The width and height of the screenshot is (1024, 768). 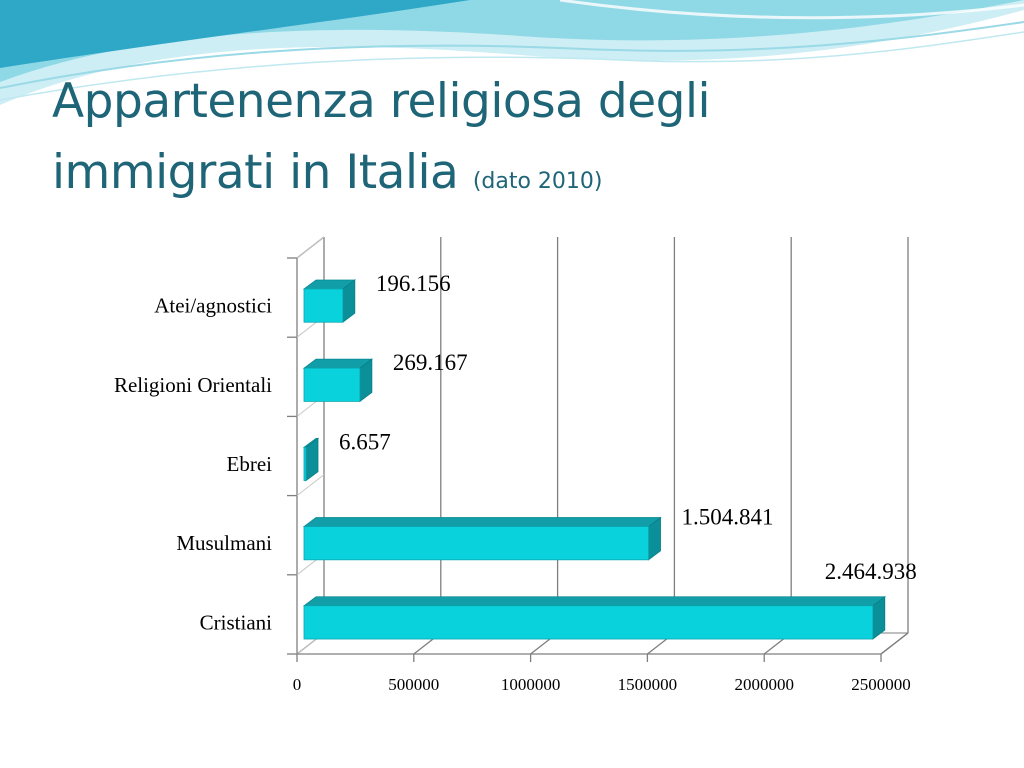 What do you see at coordinates (193, 385) in the screenshot?
I see `category-label-1: Religioni Orientali` at bounding box center [193, 385].